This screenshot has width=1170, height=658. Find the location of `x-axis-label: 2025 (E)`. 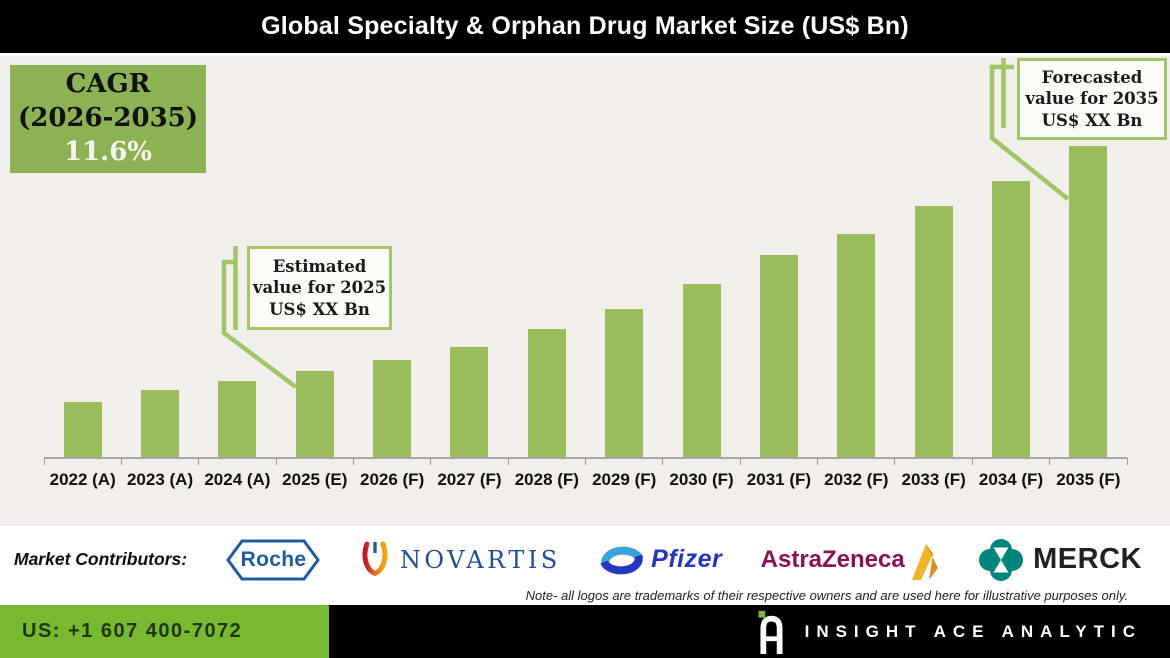

x-axis-label: 2025 (E) is located at coordinates (315, 479).